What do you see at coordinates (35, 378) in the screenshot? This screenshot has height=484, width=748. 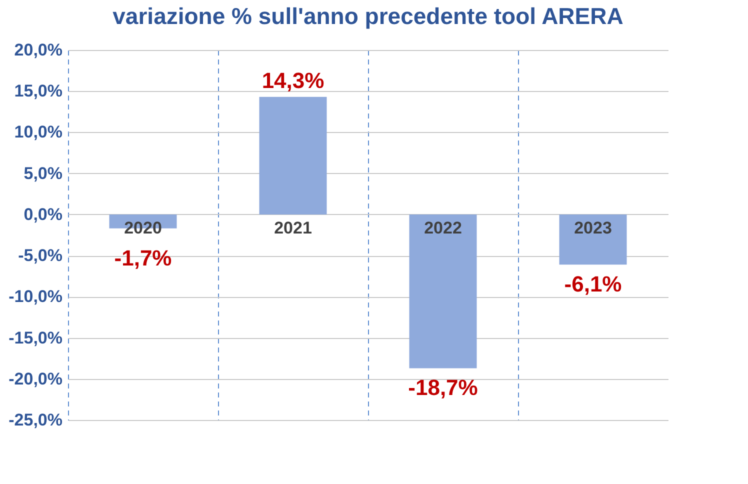 I see `y-tick-label: -20,0%` at bounding box center [35, 378].